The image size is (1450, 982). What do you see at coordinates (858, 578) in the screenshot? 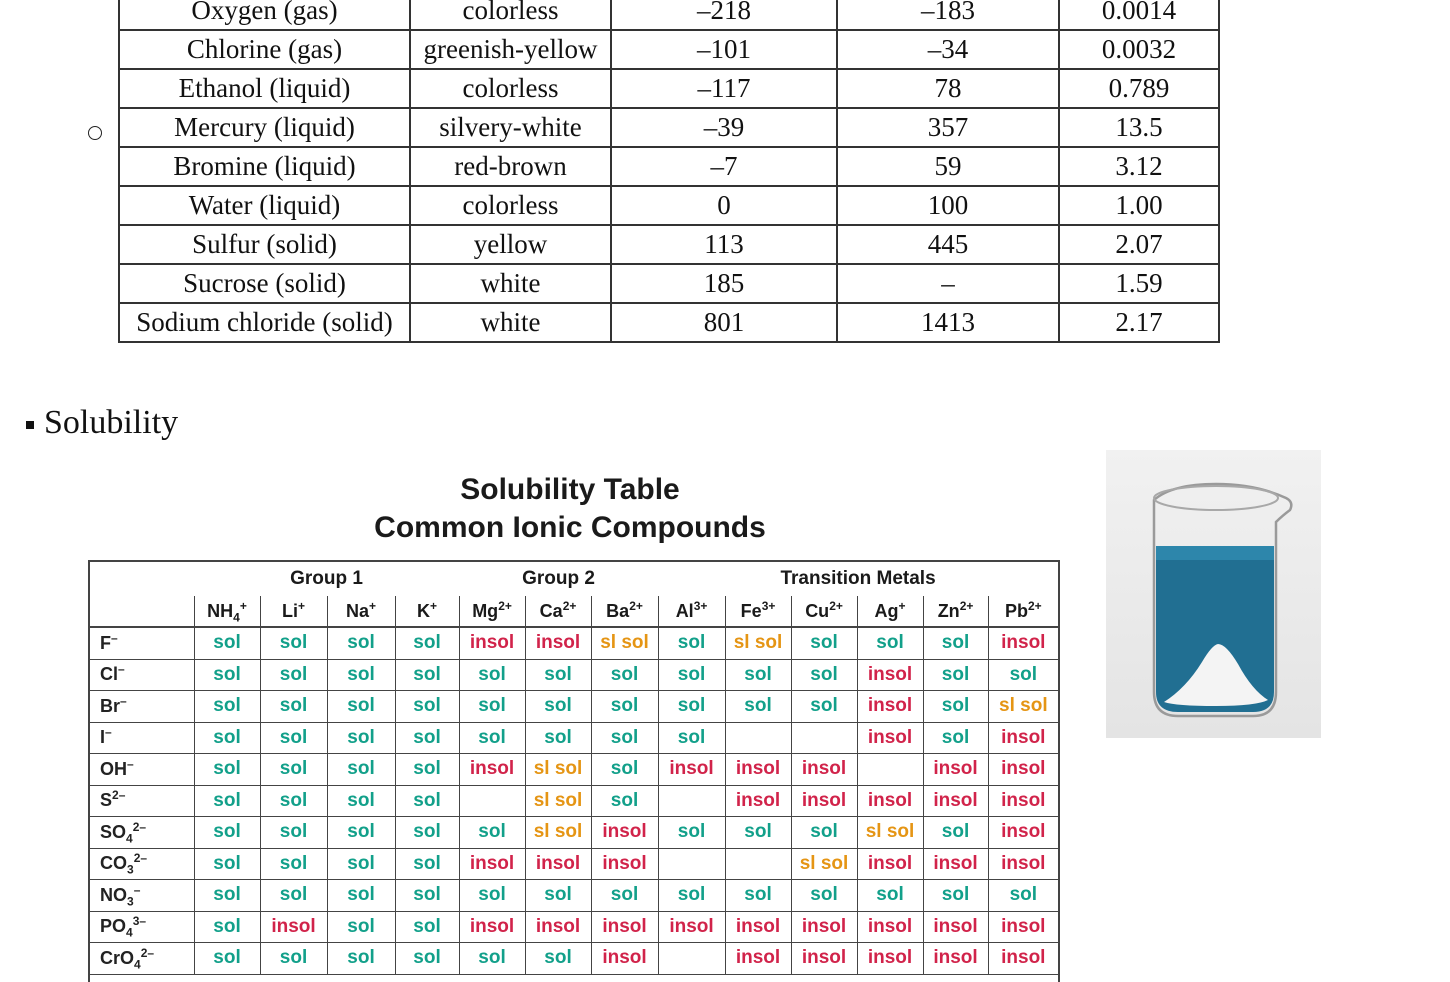
I see `group-header: Transition Metals` at bounding box center [858, 578].